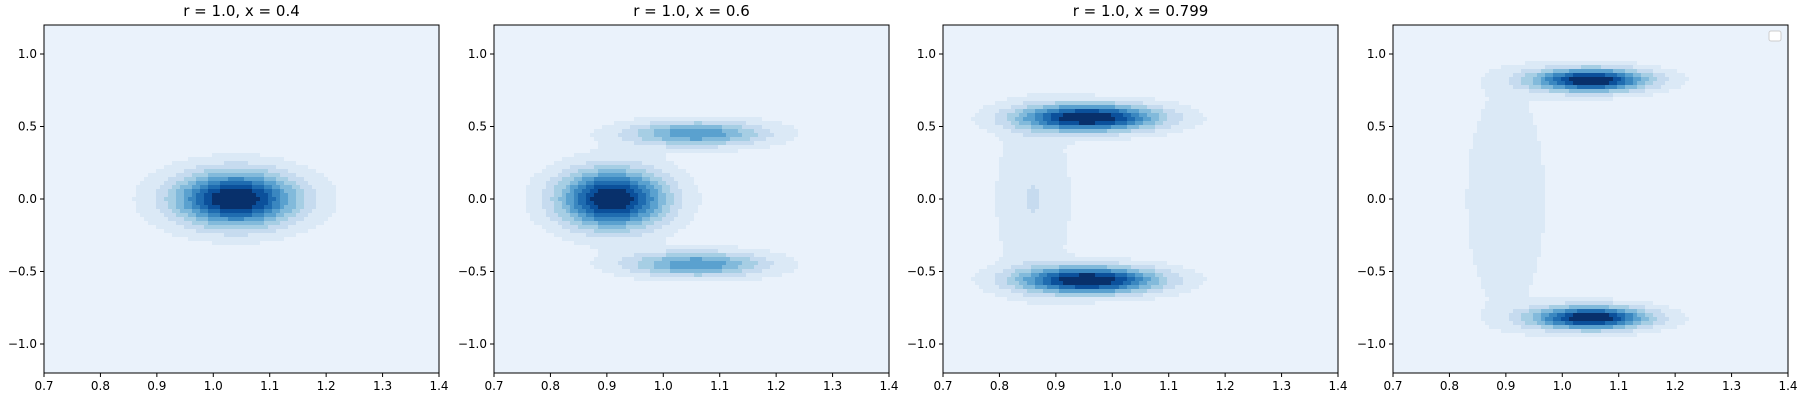  I want to click on legend-box, so click(1775, 36).